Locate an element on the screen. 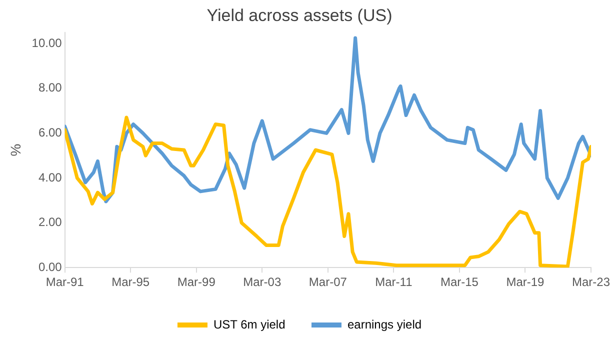 The image size is (613, 343). y-tick-label: 2.00 is located at coordinates (50, 222).